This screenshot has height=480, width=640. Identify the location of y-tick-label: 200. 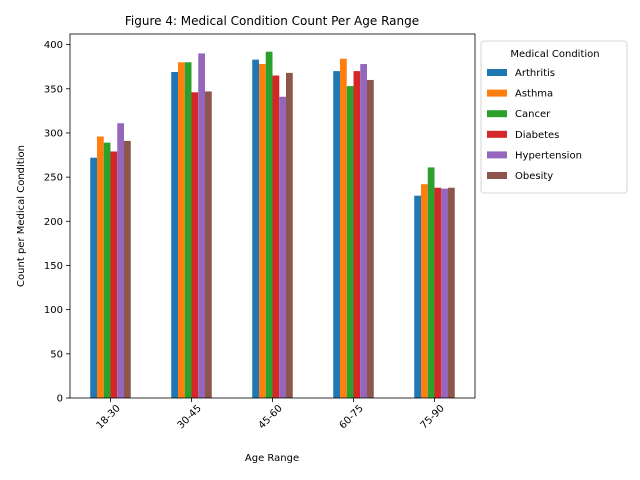
(53, 222).